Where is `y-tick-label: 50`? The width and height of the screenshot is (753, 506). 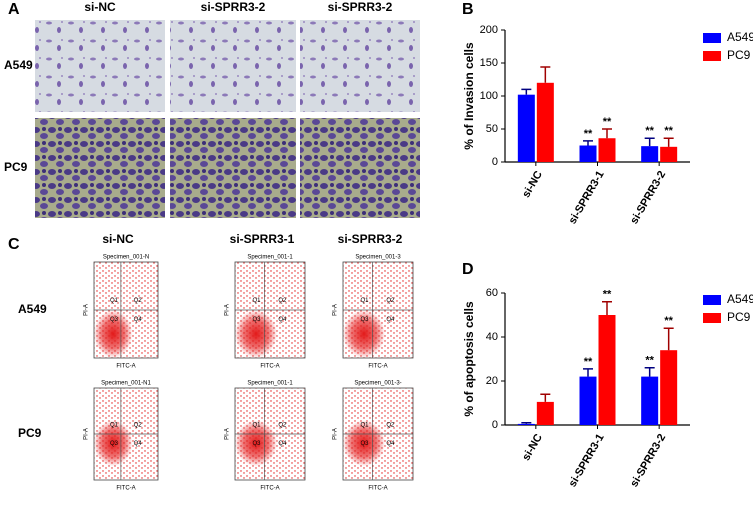 y-tick-label: 50 is located at coordinates (492, 129).